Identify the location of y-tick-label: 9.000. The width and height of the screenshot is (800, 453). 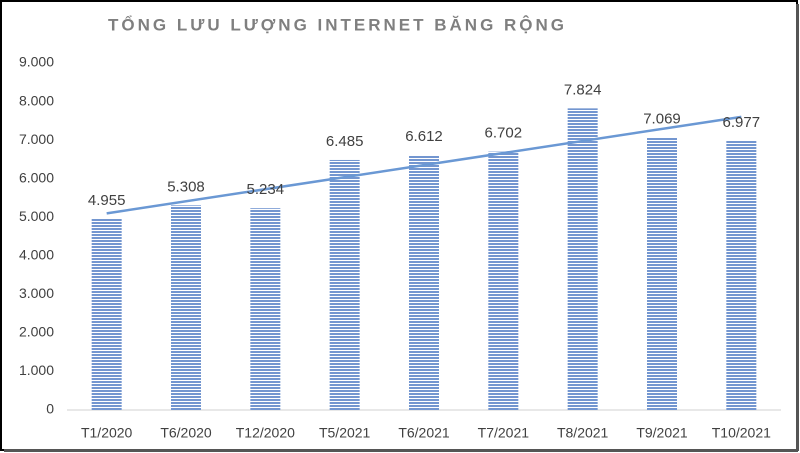
(36, 62).